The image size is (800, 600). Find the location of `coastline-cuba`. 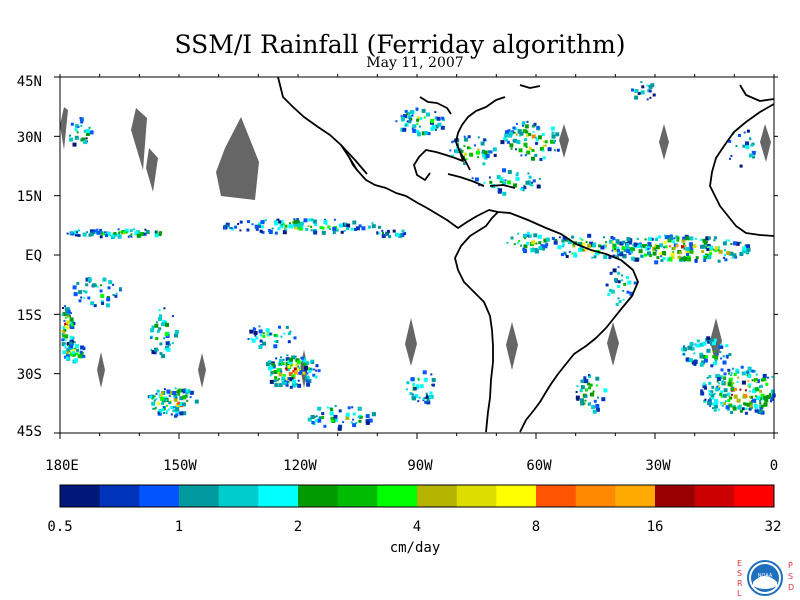

coastline-cuba is located at coordinates (466, 180).